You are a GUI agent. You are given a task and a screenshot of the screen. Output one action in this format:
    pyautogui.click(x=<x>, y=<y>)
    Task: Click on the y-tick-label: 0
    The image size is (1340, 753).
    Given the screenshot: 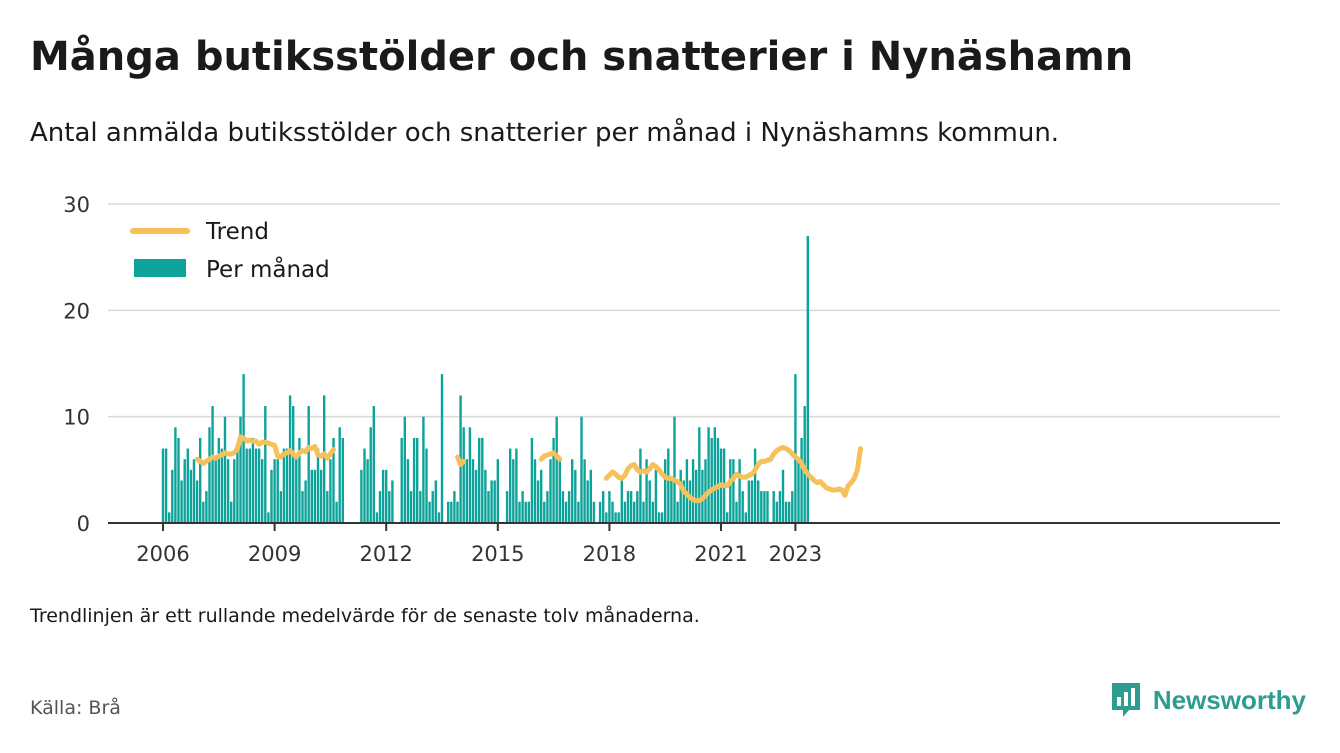 What is the action you would take?
    pyautogui.click(x=83, y=524)
    